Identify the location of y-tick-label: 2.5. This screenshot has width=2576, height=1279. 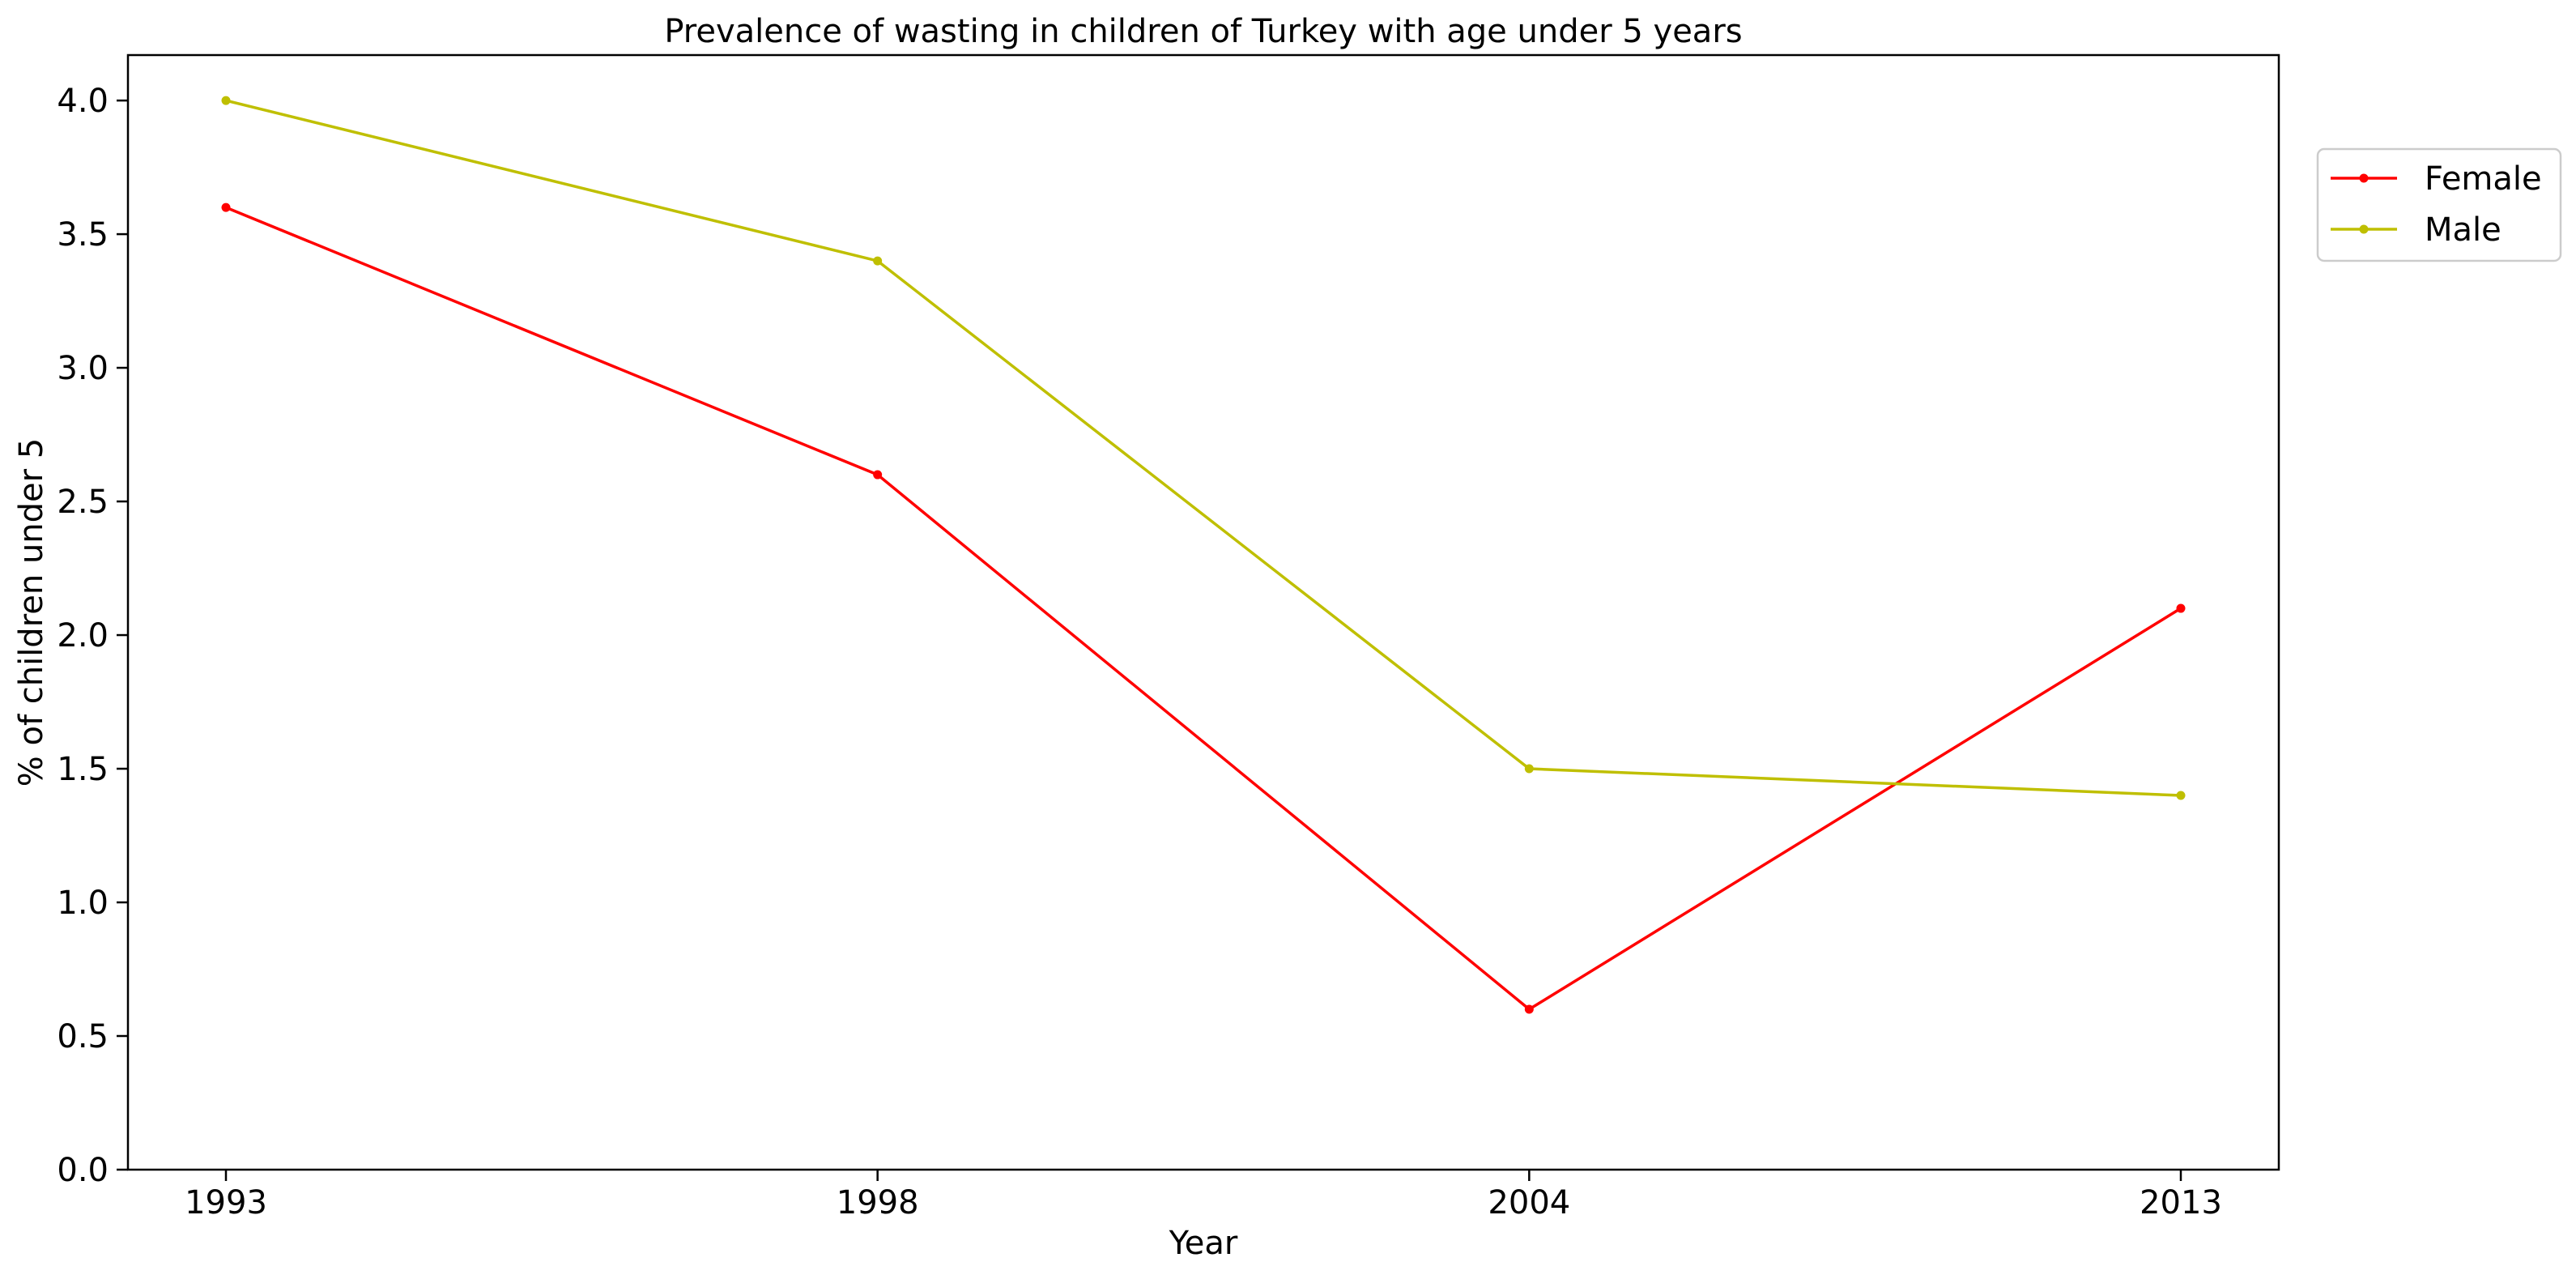
(83, 502).